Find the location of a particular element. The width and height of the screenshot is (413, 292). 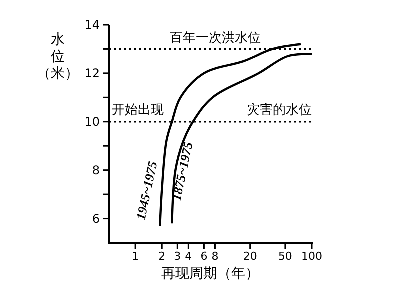

x-tick-label: 100 is located at coordinates (312, 256).